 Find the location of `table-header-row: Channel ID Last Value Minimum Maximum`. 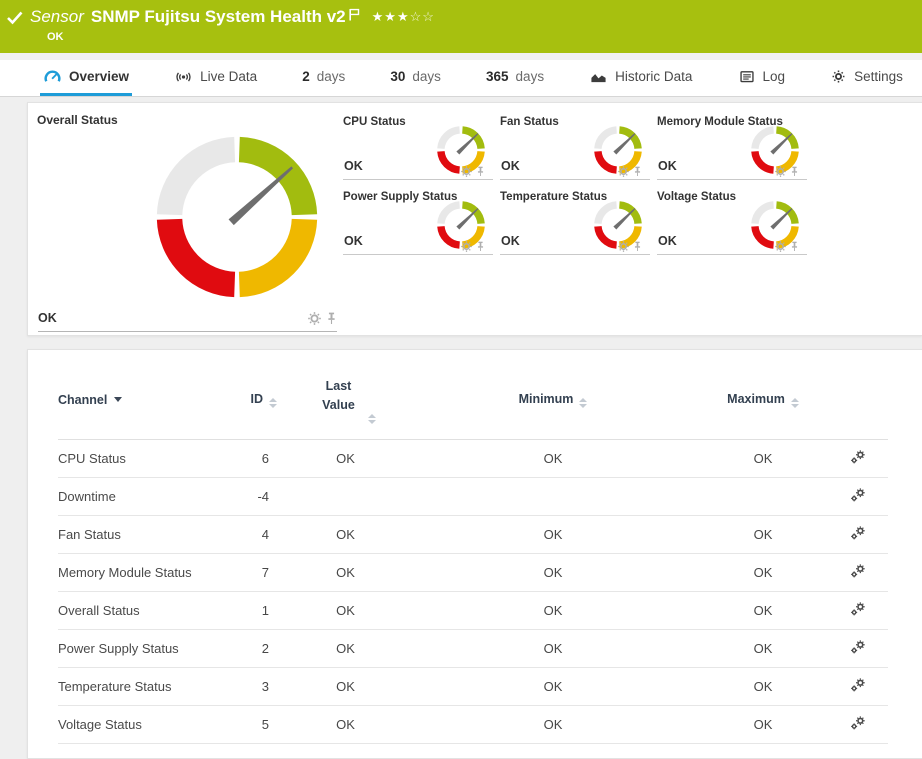

table-header-row: Channel ID Last Value Minimum Maximum is located at coordinates (473, 395).